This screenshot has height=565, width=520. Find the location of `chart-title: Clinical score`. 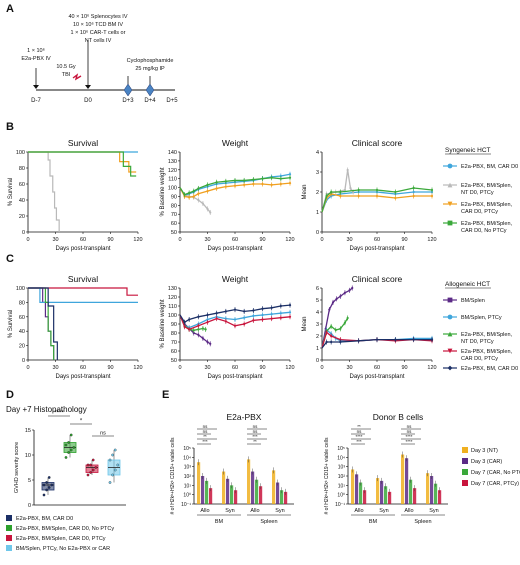

chart-title: Clinical score is located at coordinates (377, 279).